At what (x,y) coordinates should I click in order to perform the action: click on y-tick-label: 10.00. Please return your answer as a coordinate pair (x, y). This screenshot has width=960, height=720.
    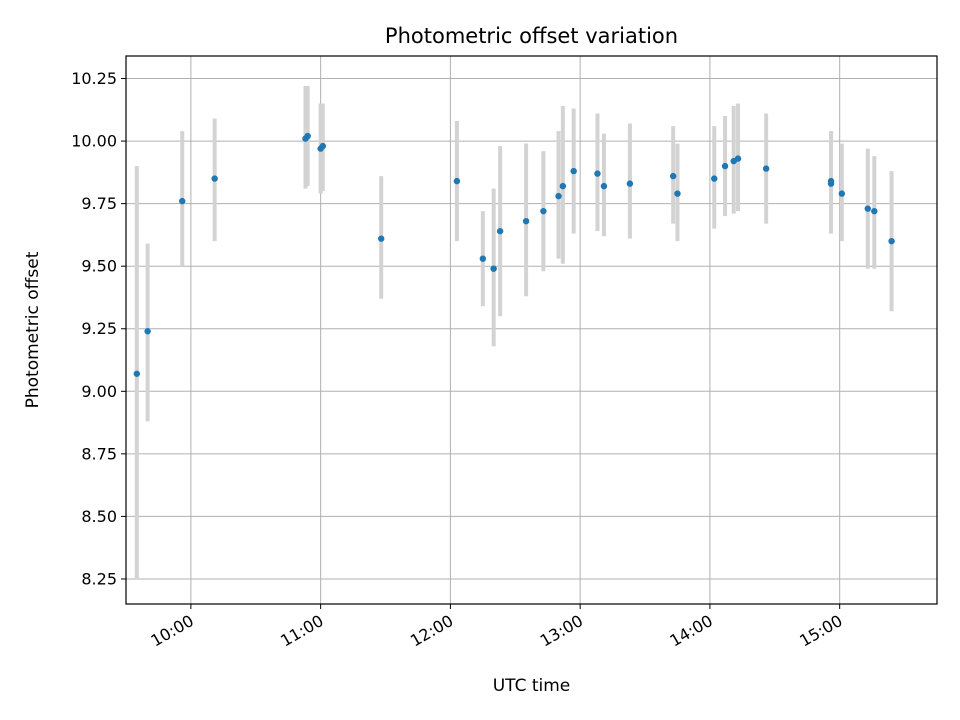
    Looking at the image, I should click on (94, 141).